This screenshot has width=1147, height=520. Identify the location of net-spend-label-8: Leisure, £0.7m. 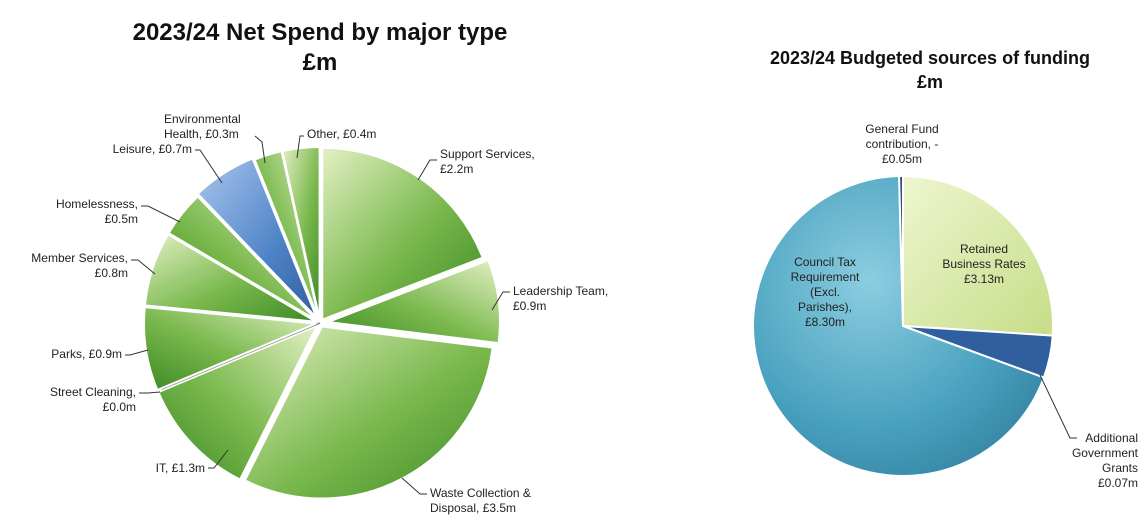
(152, 149).